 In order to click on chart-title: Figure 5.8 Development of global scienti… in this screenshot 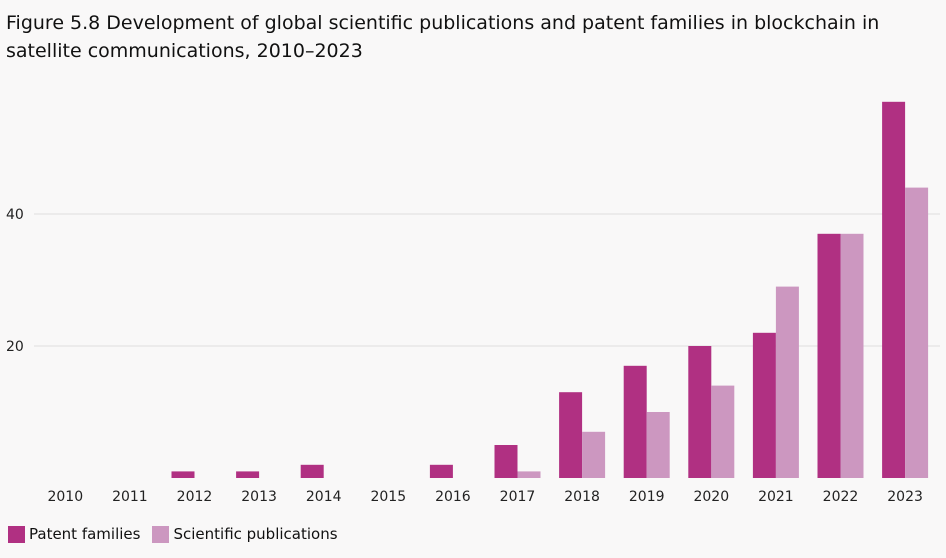, I will do `click(443, 37)`.